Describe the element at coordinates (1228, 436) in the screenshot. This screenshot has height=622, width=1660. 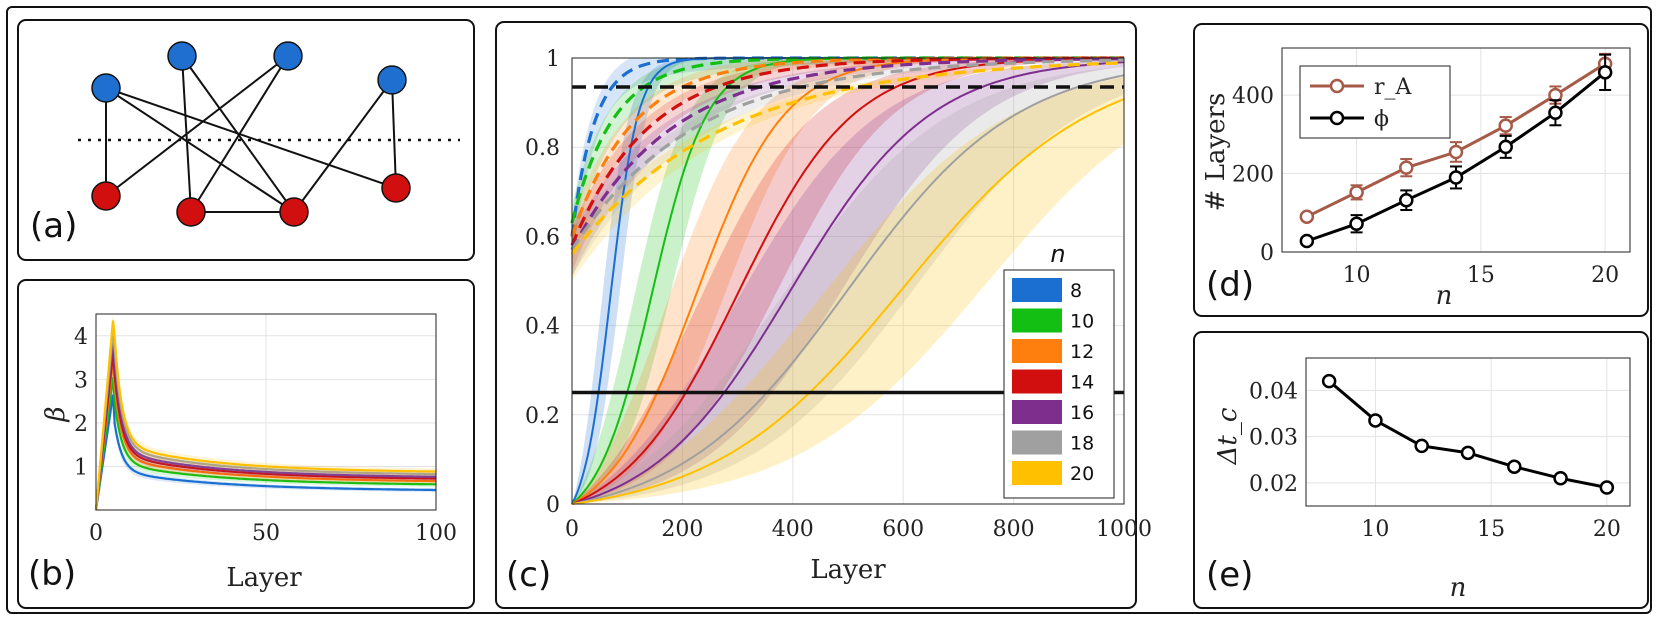
I see `panel-e-ylabel: Δt_c` at that location.